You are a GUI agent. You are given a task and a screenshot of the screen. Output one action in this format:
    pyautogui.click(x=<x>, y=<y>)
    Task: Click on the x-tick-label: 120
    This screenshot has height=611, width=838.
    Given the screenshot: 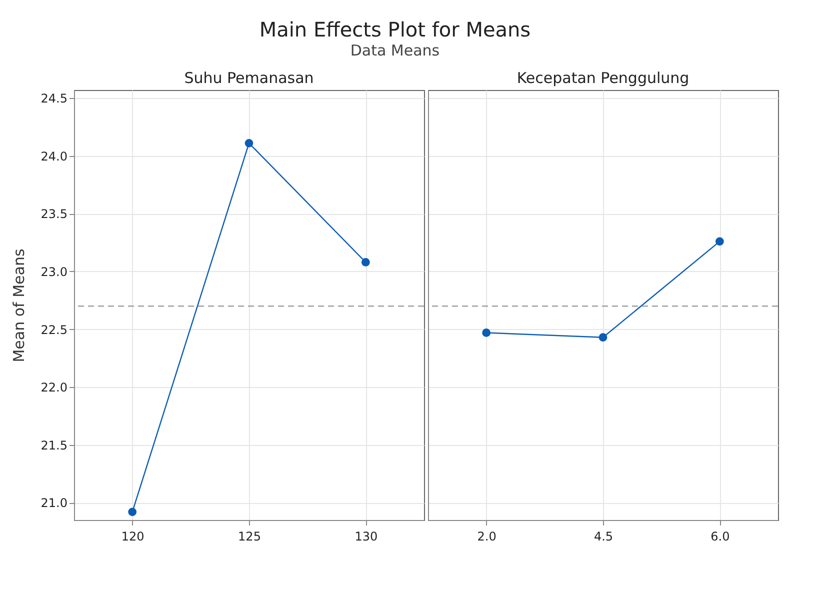 What is the action you would take?
    pyautogui.click(x=132, y=537)
    